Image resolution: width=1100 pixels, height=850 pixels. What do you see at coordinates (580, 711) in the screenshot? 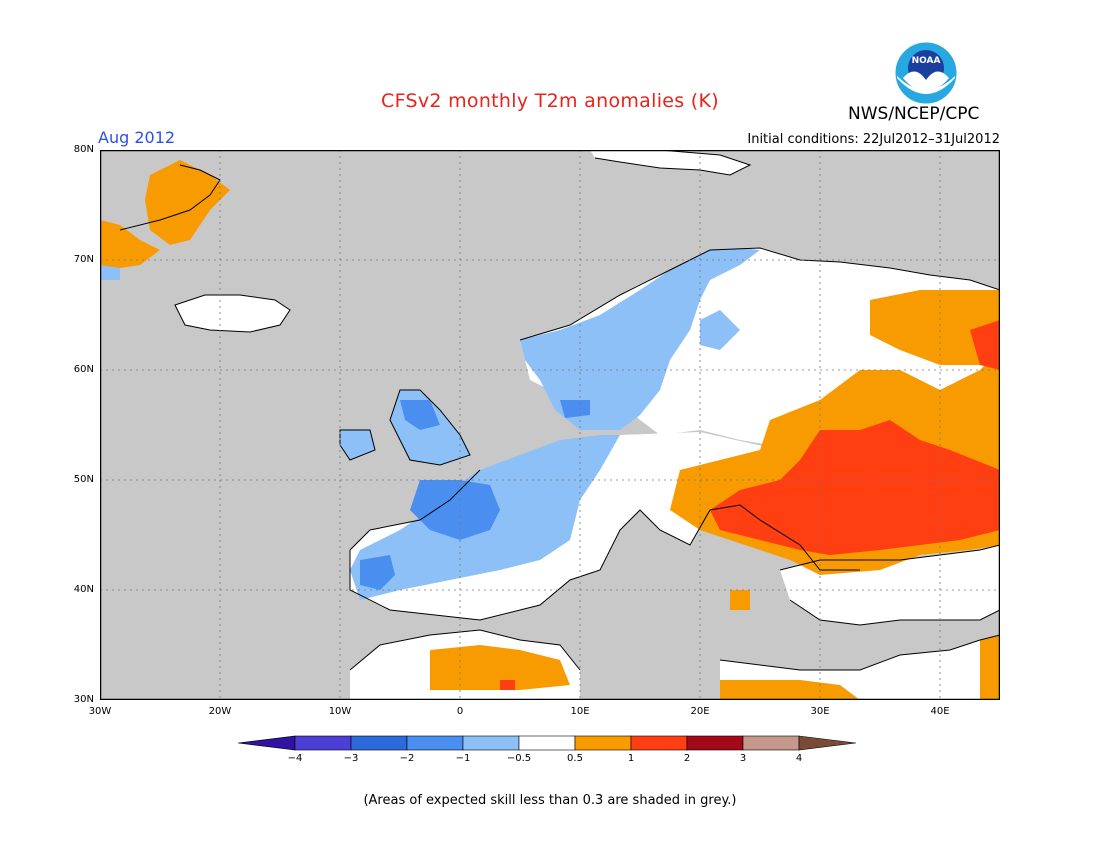
I see `lon-label: 10E` at bounding box center [580, 711].